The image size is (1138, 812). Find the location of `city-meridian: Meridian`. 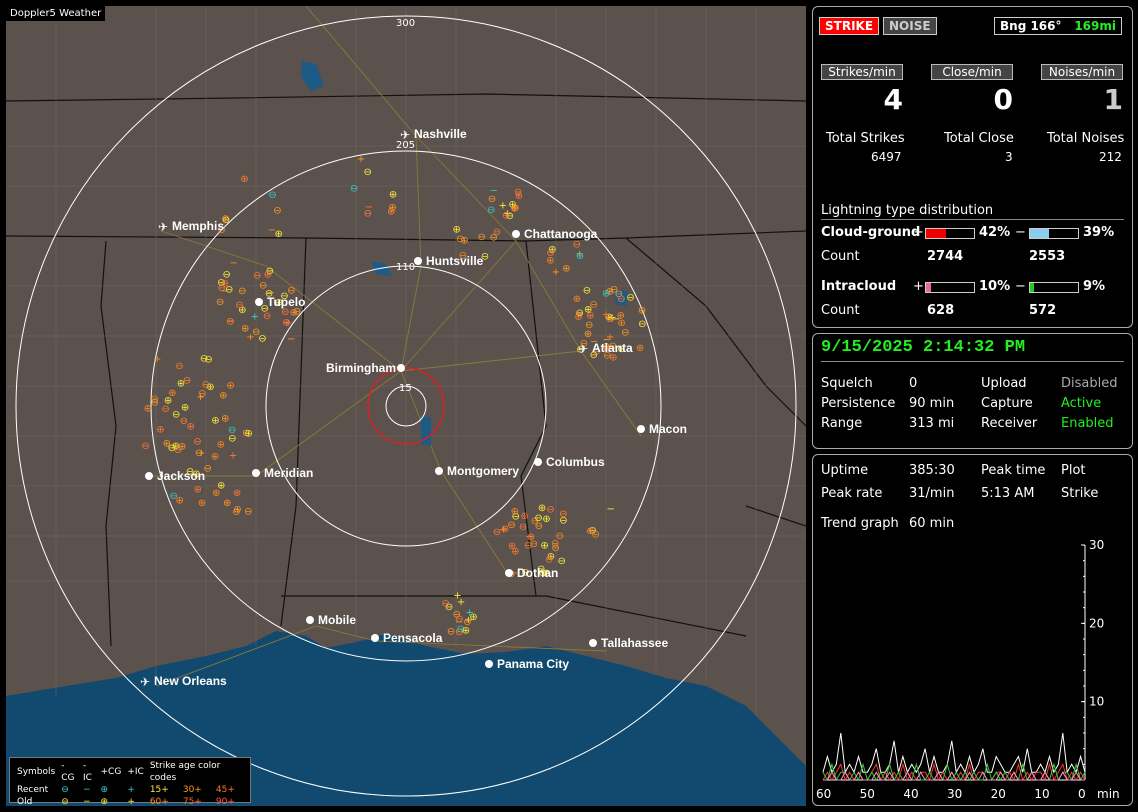

city-meridian: Meridian is located at coordinates (282, 473).